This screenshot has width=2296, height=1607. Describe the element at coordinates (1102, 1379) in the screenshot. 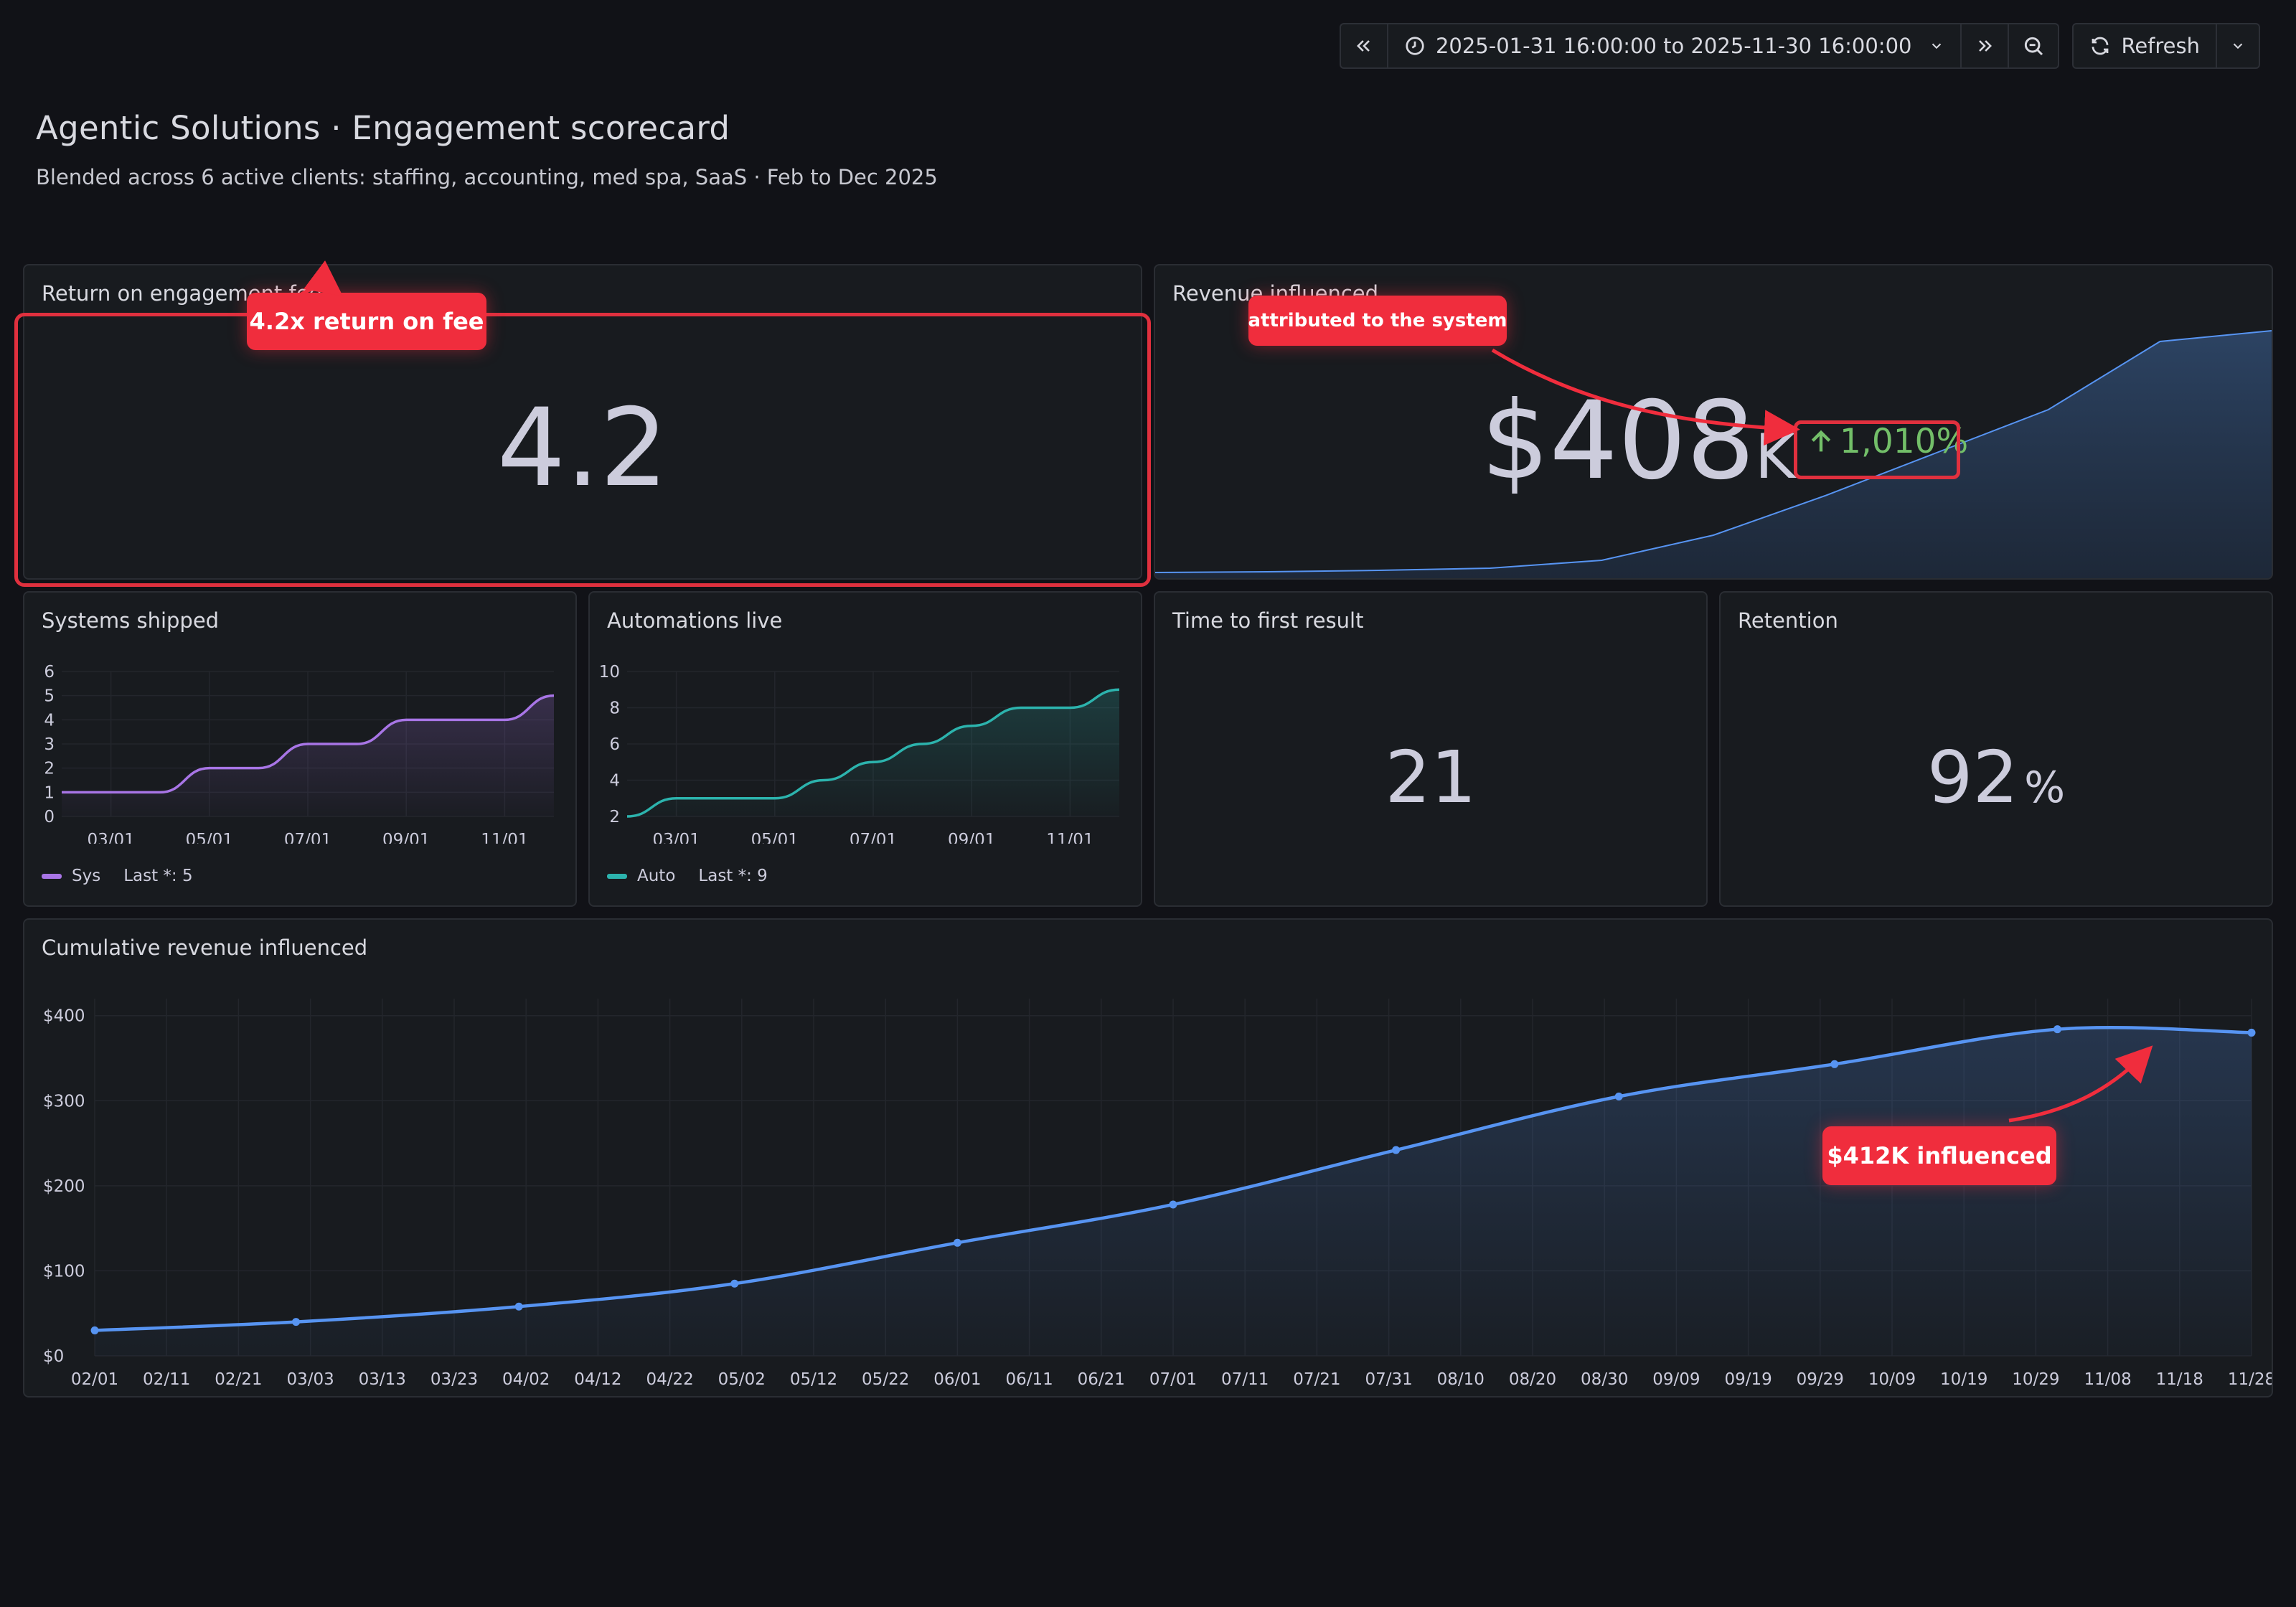

I see `x-tick-label: 06/21` at that location.